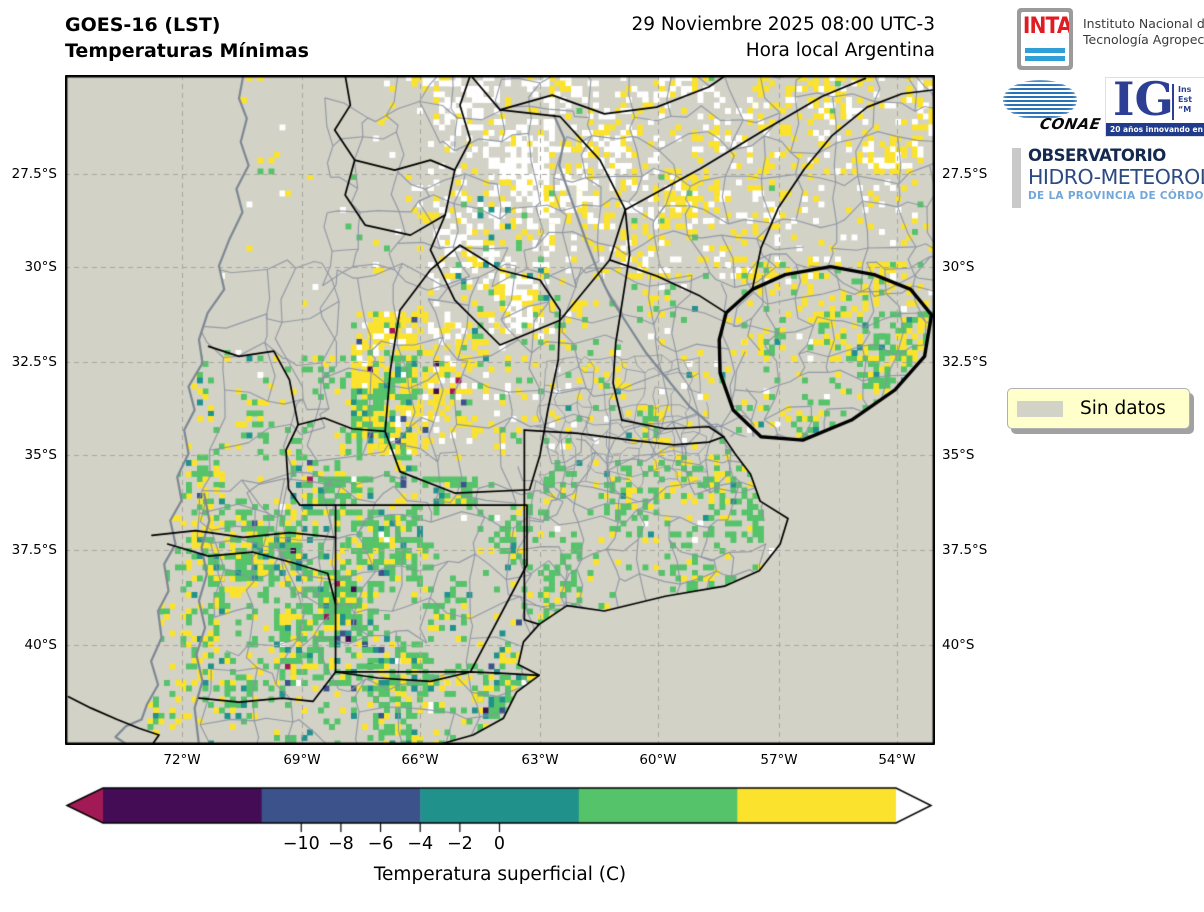 This screenshot has height=912, width=1204. What do you see at coordinates (783, 24) in the screenshot?
I see `datetime-line1: 29 Noviembre 2025 08:00 UTC-3` at bounding box center [783, 24].